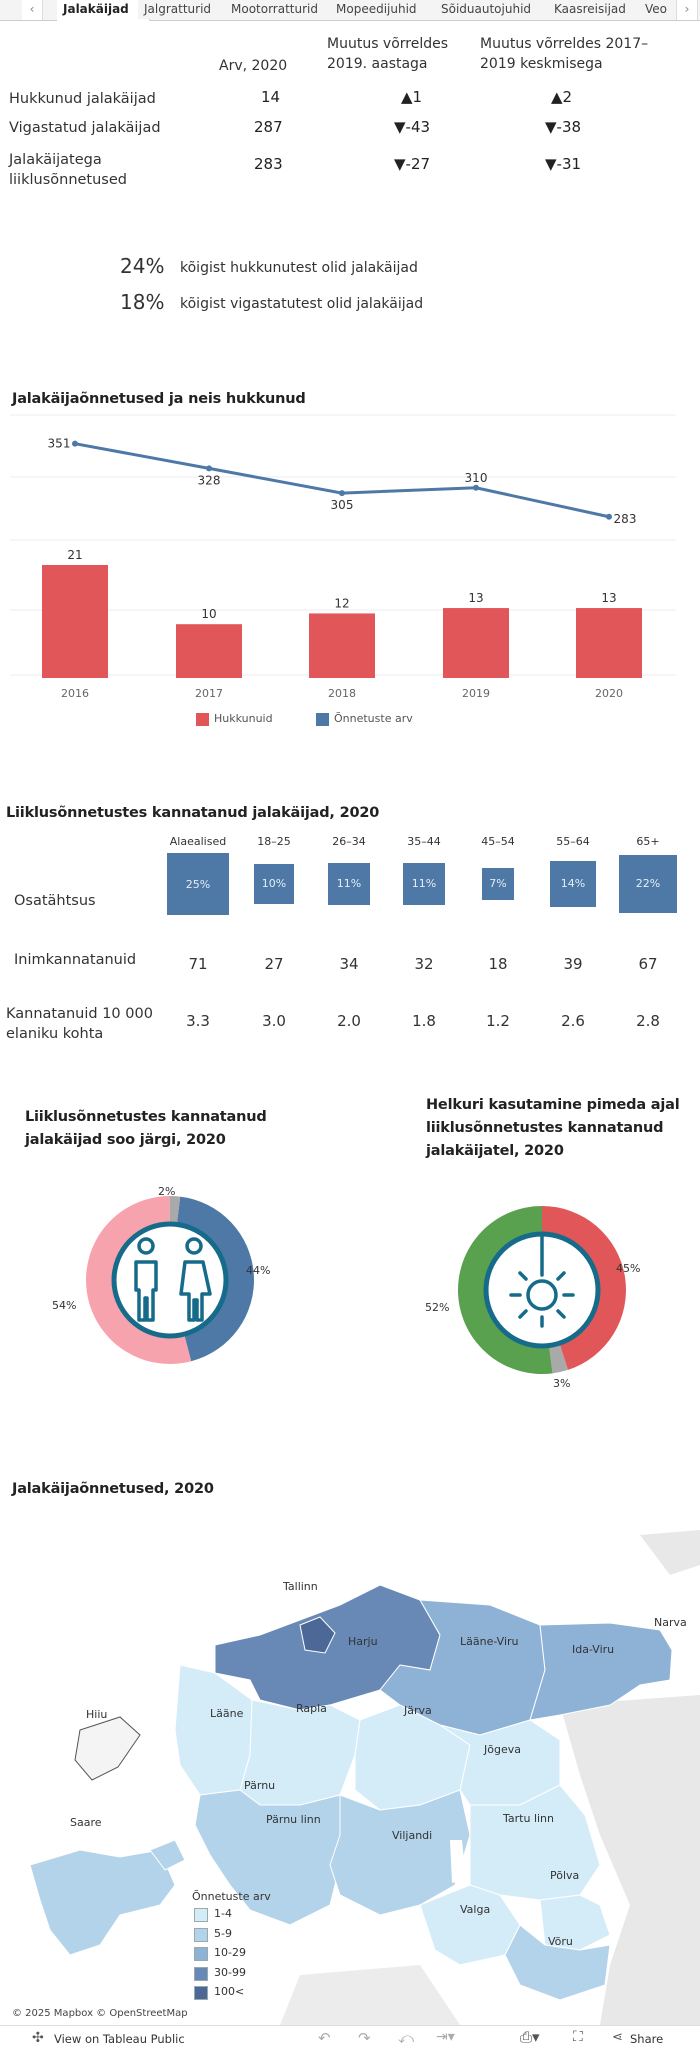 This screenshot has width=700, height=2051. I want to click on map-region-viljandi, so click(400, 1852).